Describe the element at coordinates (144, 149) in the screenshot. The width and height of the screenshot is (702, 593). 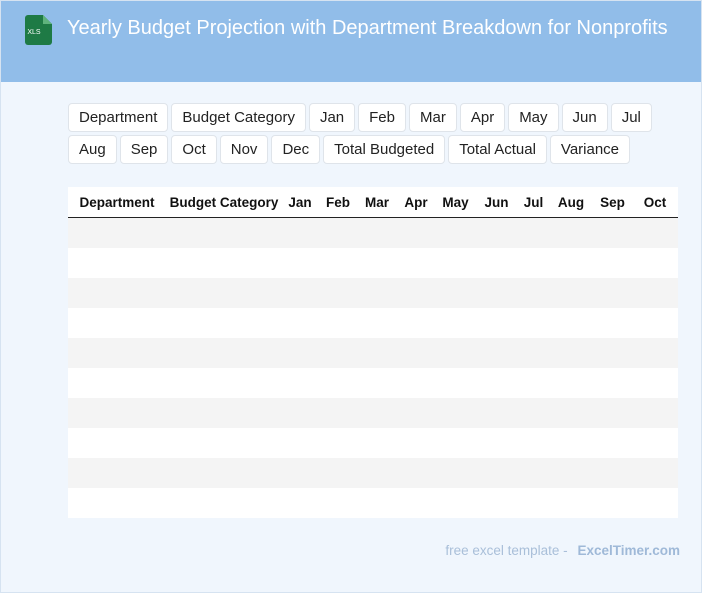
I see `column-chip: Sep` at that location.